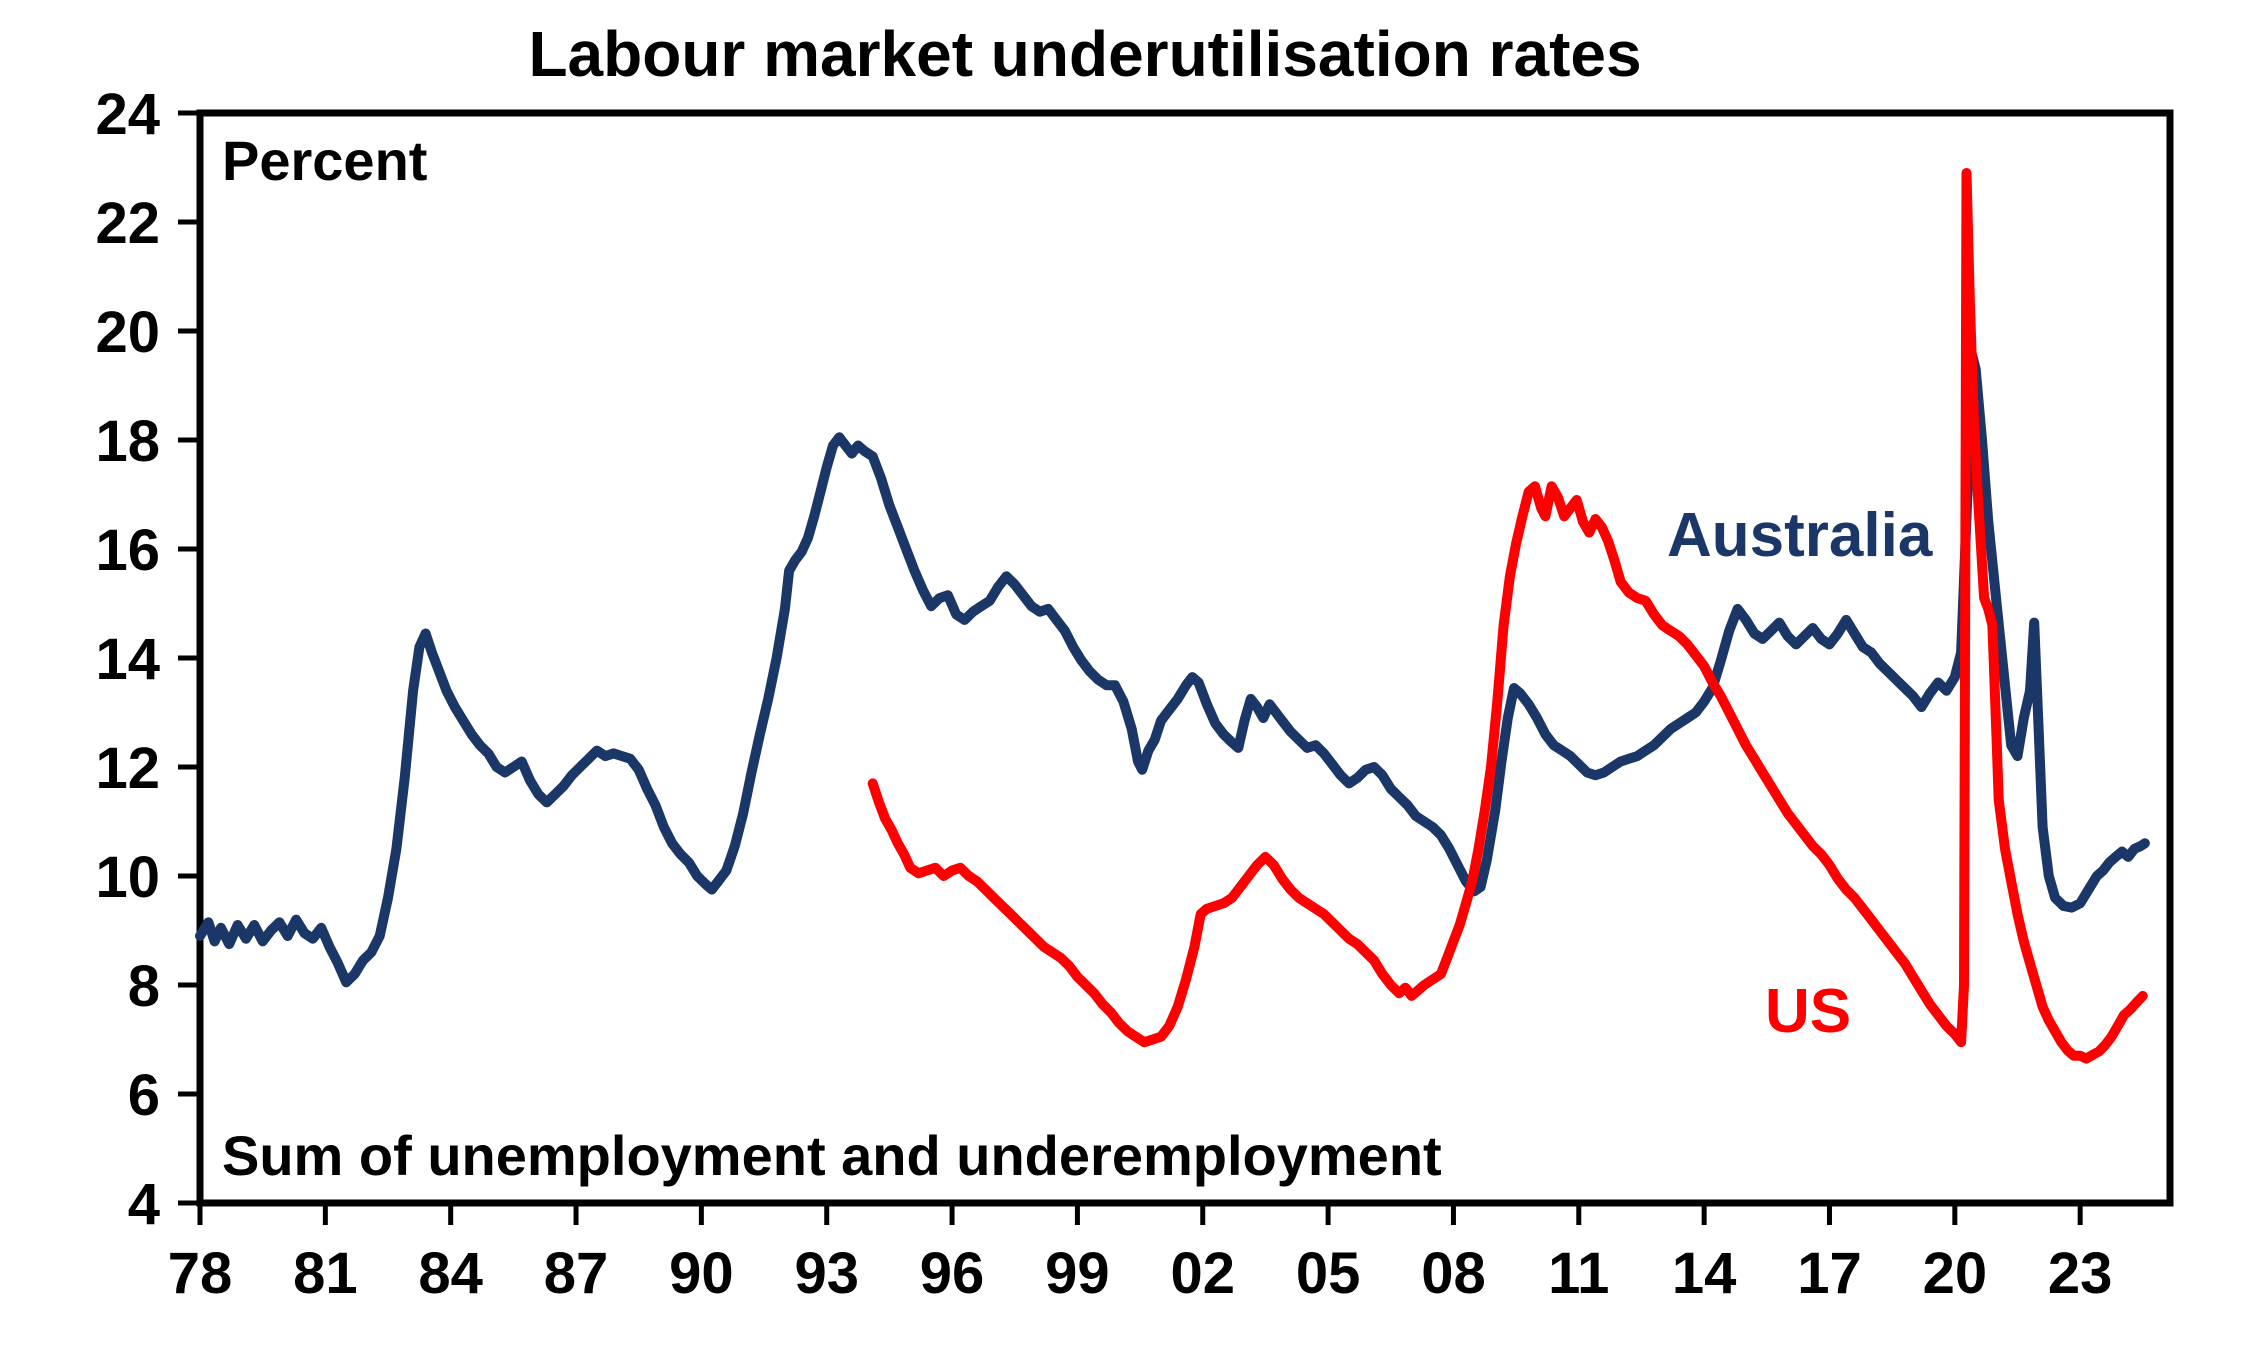 The width and height of the screenshot is (2257, 1351). I want to click on us-series-label: US, so click(1808, 1011).